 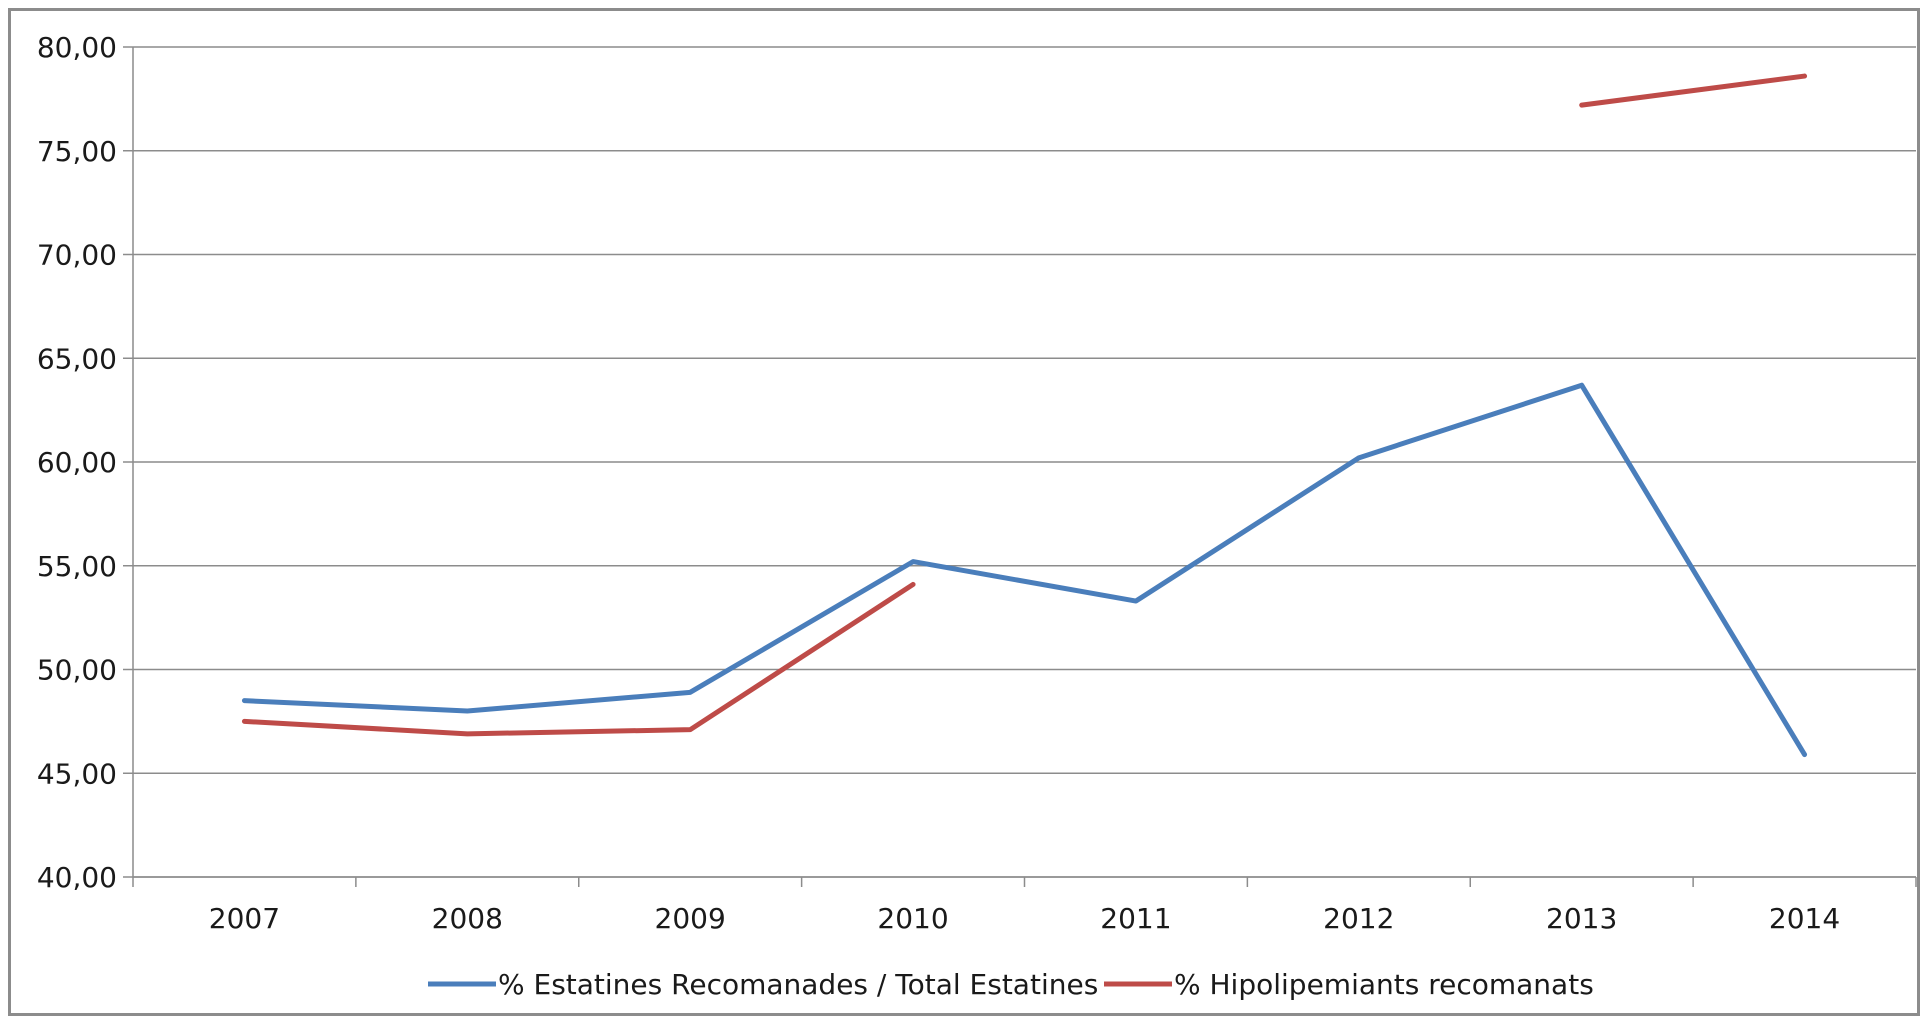 I want to click on x-tick-label: 2009, so click(x=690, y=918).